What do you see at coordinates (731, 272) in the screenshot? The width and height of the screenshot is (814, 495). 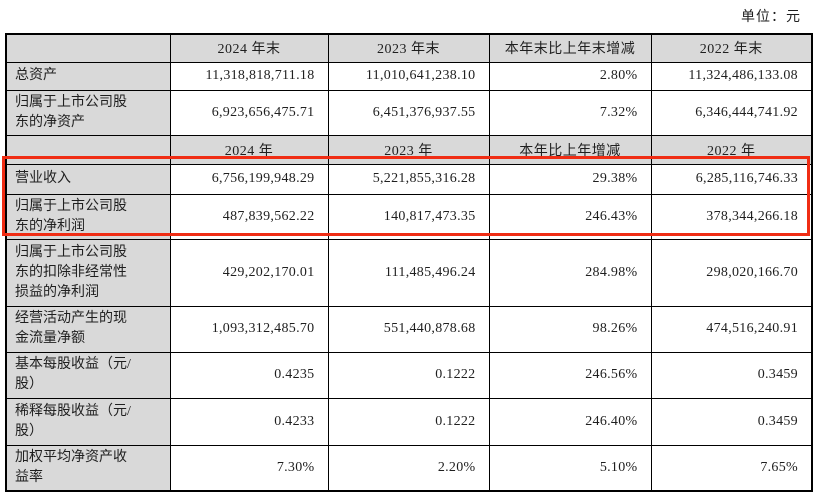 I see `value-cell: 298,020,166.70` at bounding box center [731, 272].